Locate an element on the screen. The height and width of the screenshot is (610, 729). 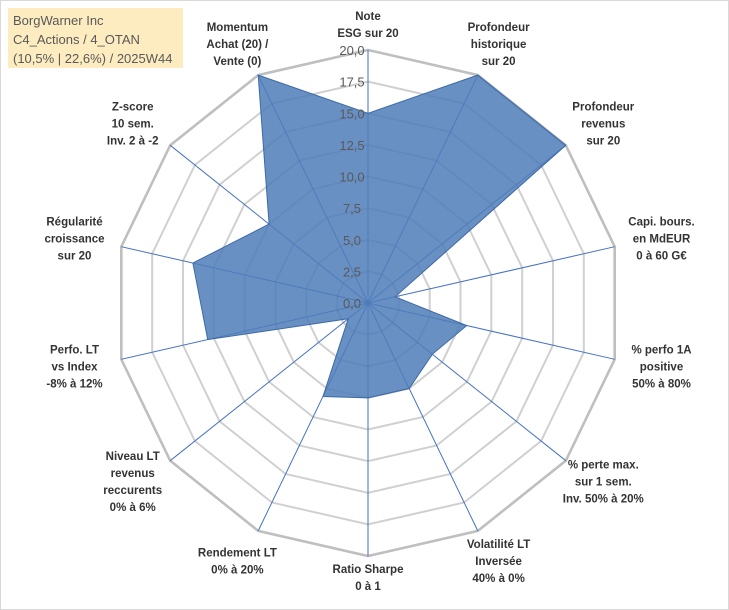
axis-label: Momentum Achat (20) / Vente (0) is located at coordinates (237, 45).